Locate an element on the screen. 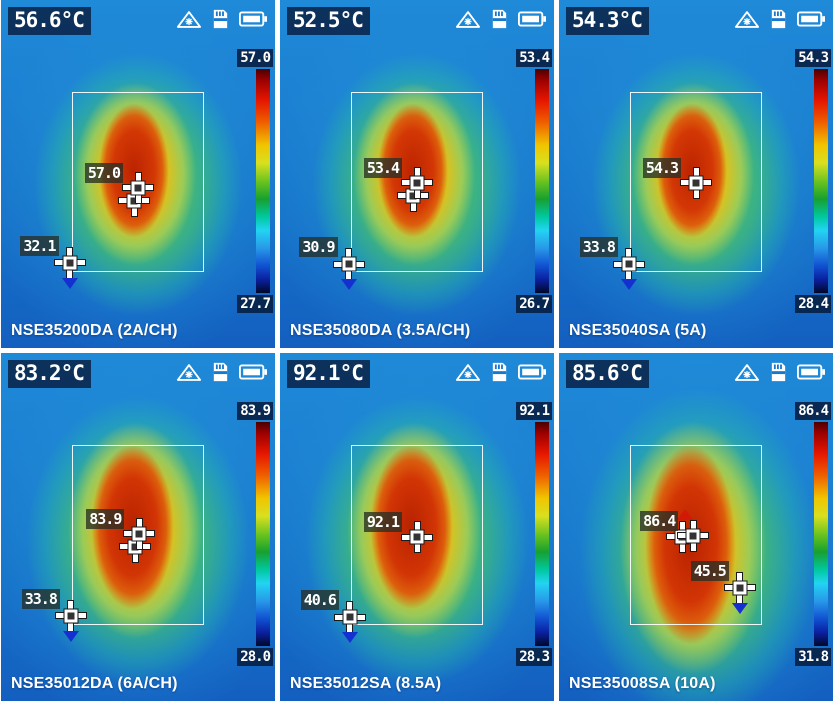  hot-spot-temp-label: 57.0 is located at coordinates (103, 172).